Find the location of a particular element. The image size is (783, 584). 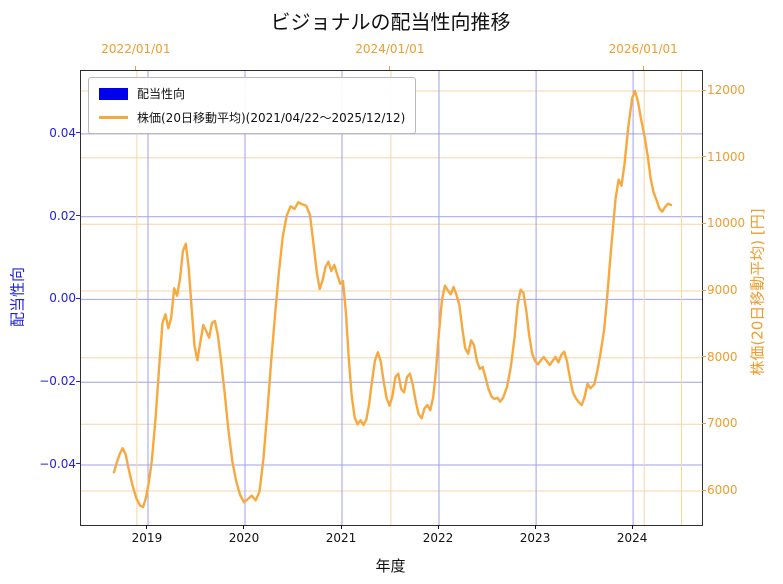

y-tick-label-right: 7000 is located at coordinates (722, 423).